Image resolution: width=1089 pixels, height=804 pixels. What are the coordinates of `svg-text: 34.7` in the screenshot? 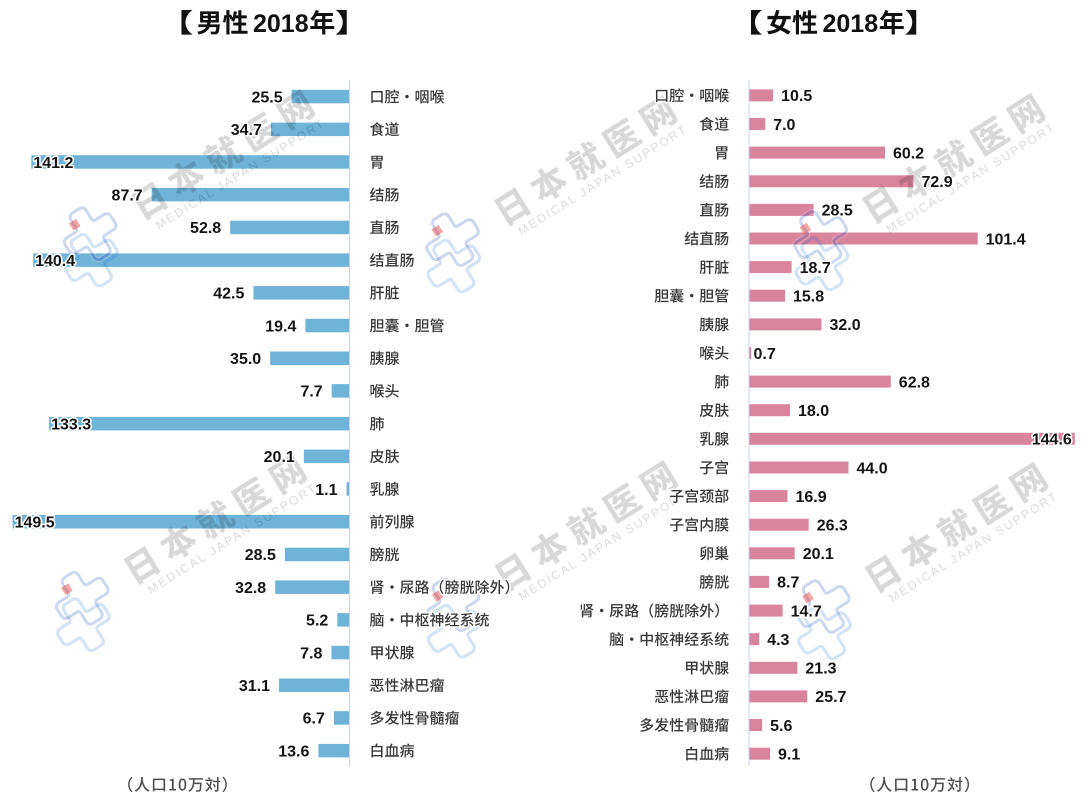 It's located at (246, 130).